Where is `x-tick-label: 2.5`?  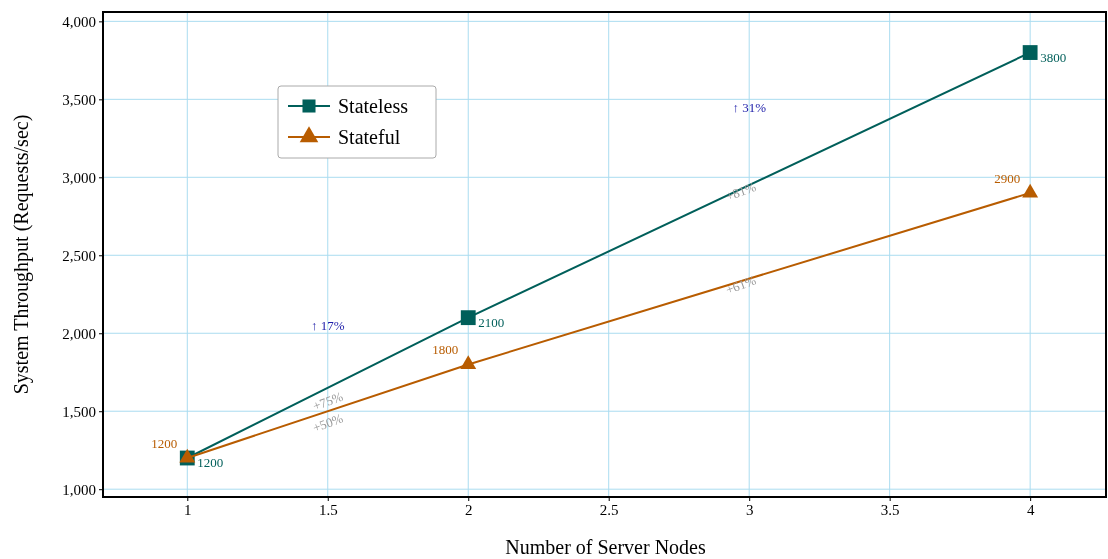 x-tick-label: 2.5 is located at coordinates (609, 509).